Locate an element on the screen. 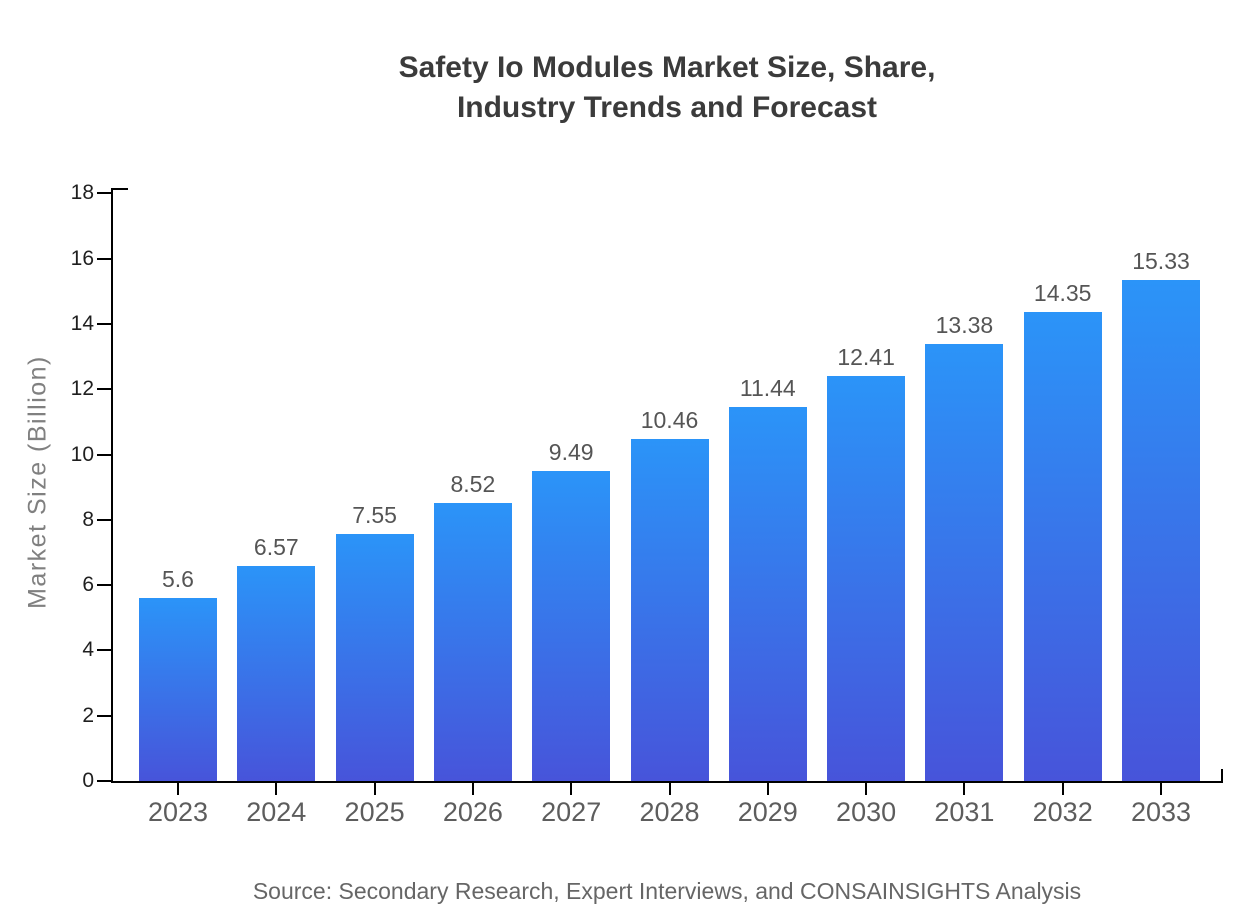 The width and height of the screenshot is (1260, 920). bar-value-label: 6.57 is located at coordinates (276, 547).